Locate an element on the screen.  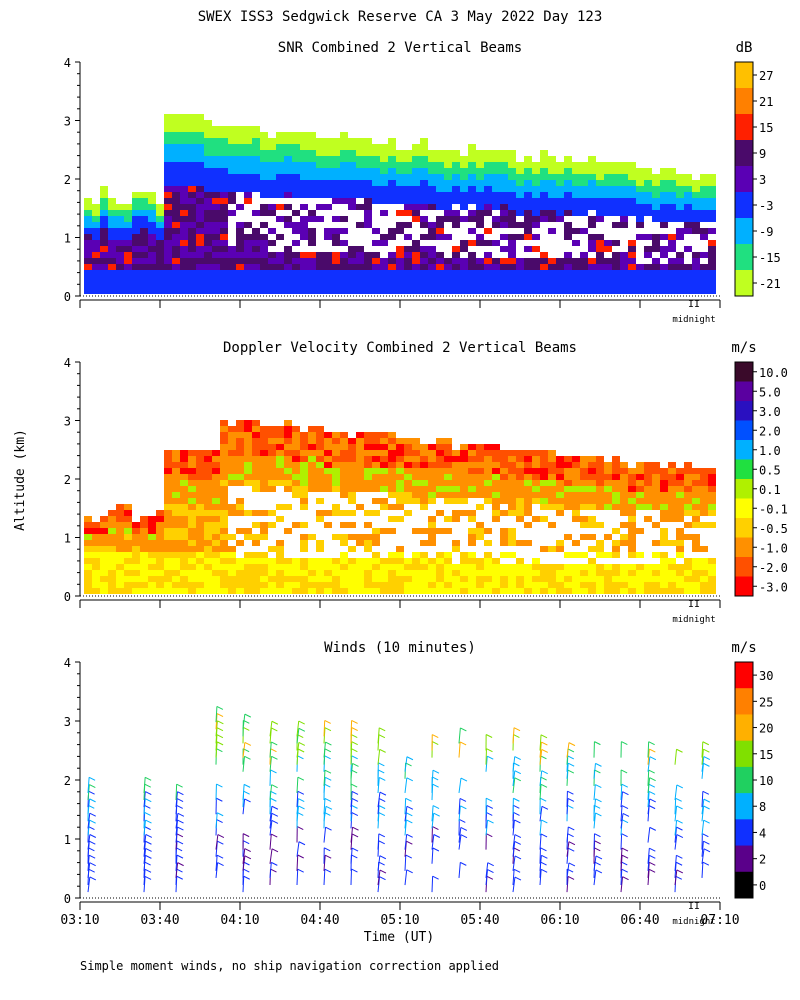
colorbar-label: 10 is located at coordinates (766, 781).